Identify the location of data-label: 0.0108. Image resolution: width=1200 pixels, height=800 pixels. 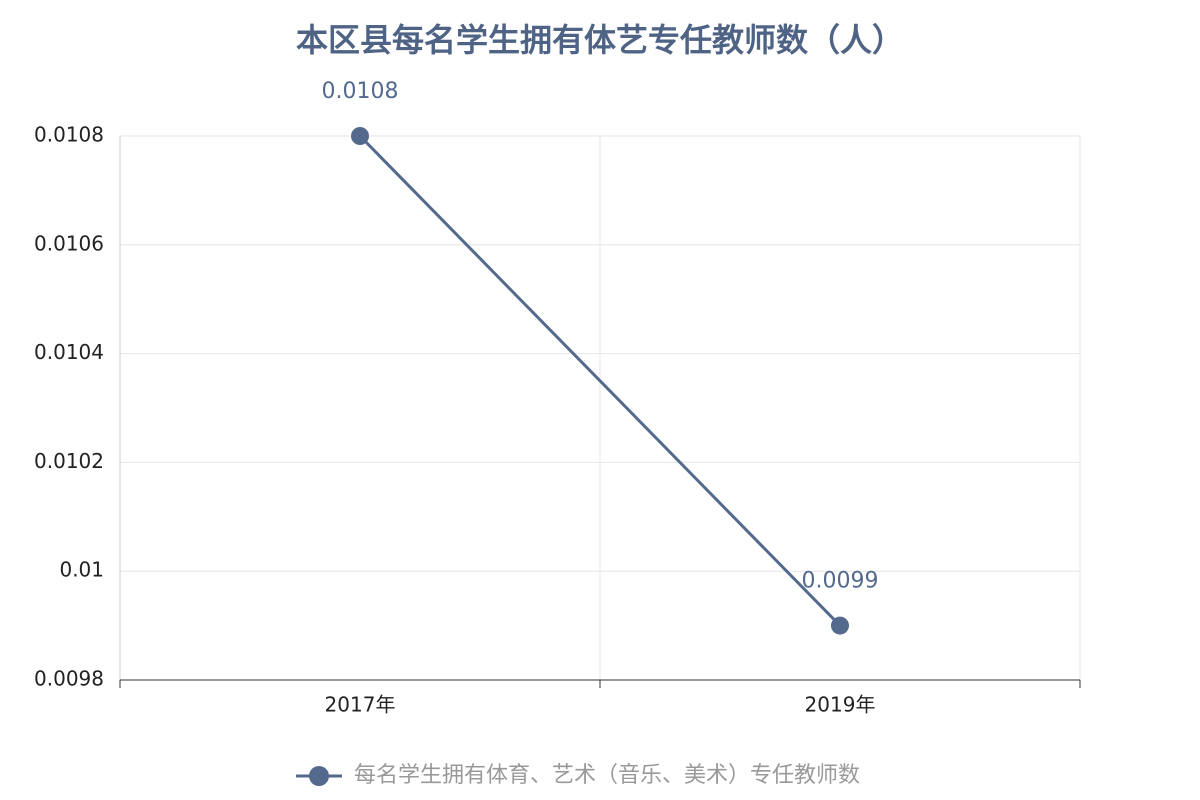
(360, 91).